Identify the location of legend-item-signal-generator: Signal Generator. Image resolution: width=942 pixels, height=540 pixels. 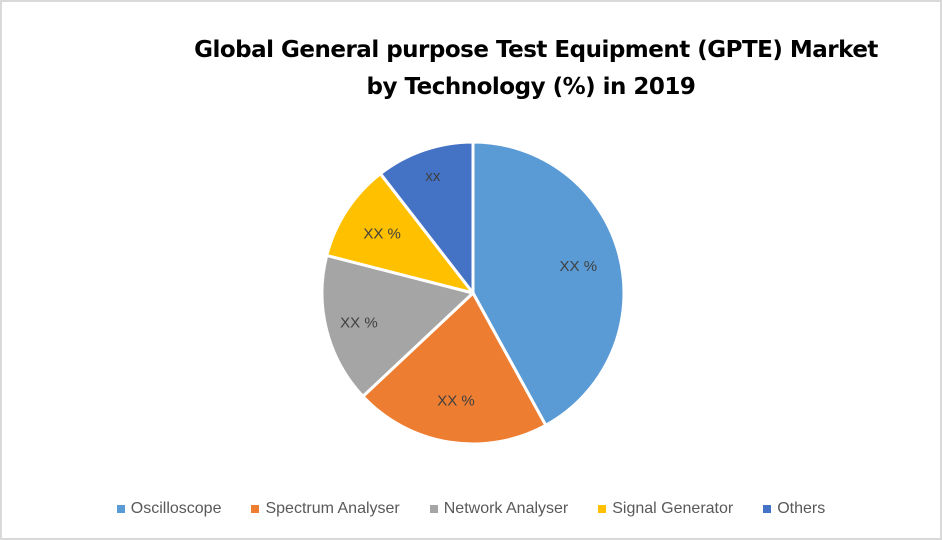
(665, 509).